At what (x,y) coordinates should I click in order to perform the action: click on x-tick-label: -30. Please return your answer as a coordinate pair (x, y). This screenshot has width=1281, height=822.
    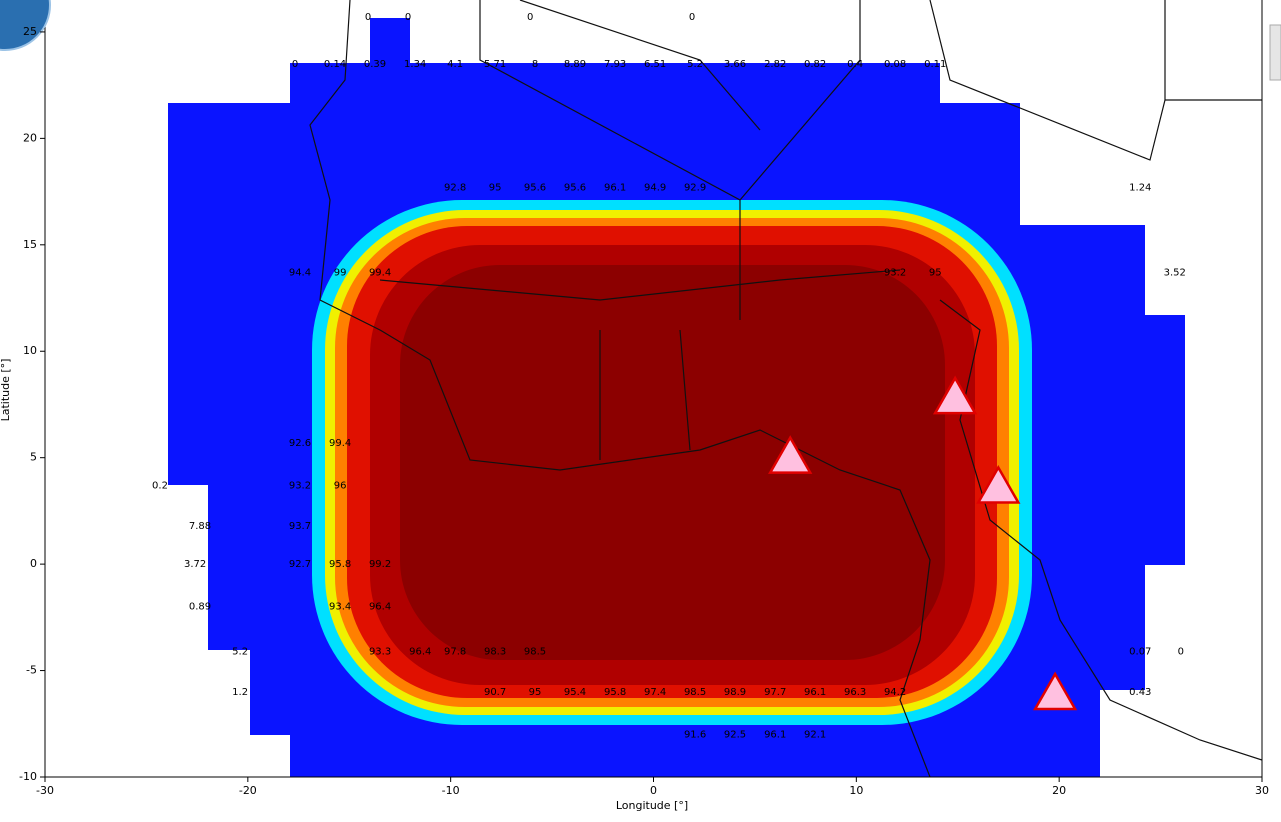
    Looking at the image, I should click on (45, 790).